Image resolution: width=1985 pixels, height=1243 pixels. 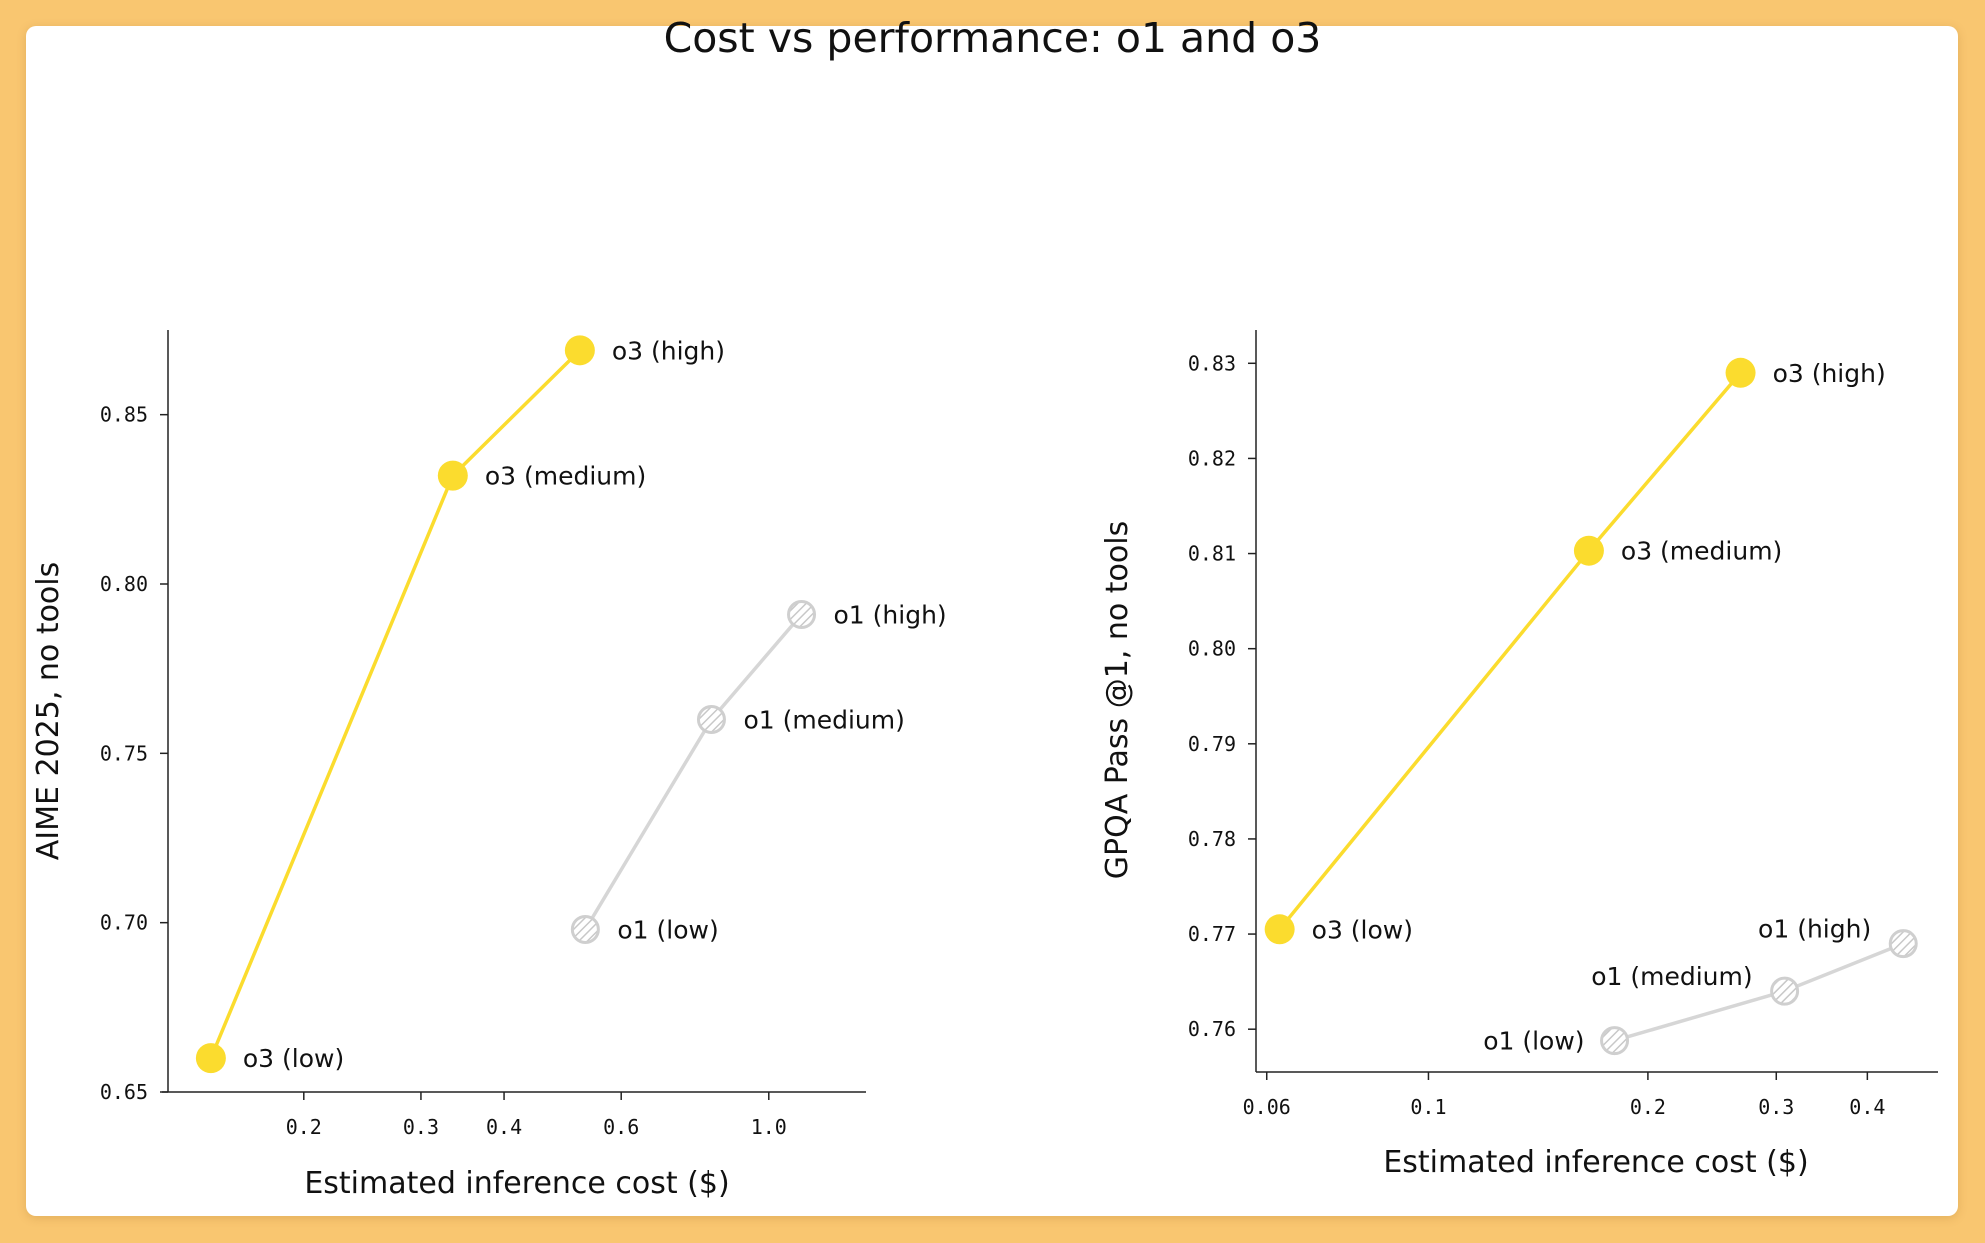 I want to click on aime-x-tick-label: 1.0, so click(x=769, y=1127).